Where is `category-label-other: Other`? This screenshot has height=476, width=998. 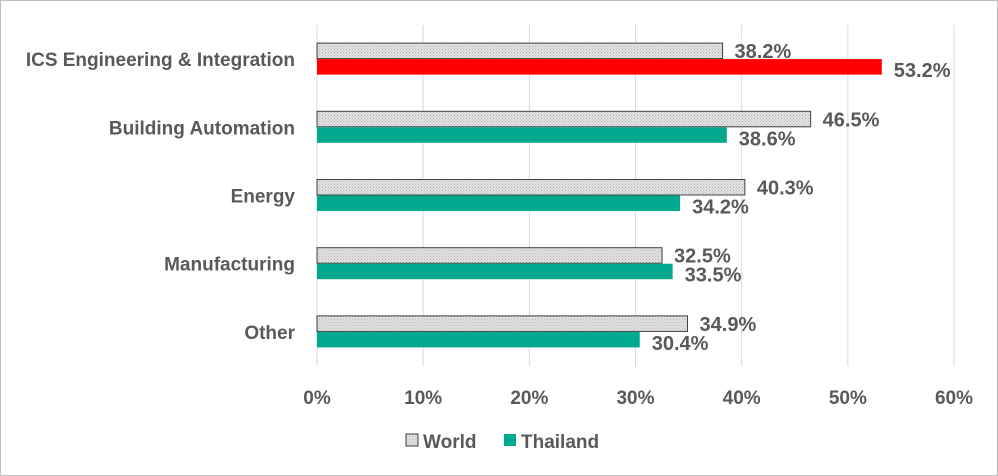 category-label-other: Other is located at coordinates (269, 333).